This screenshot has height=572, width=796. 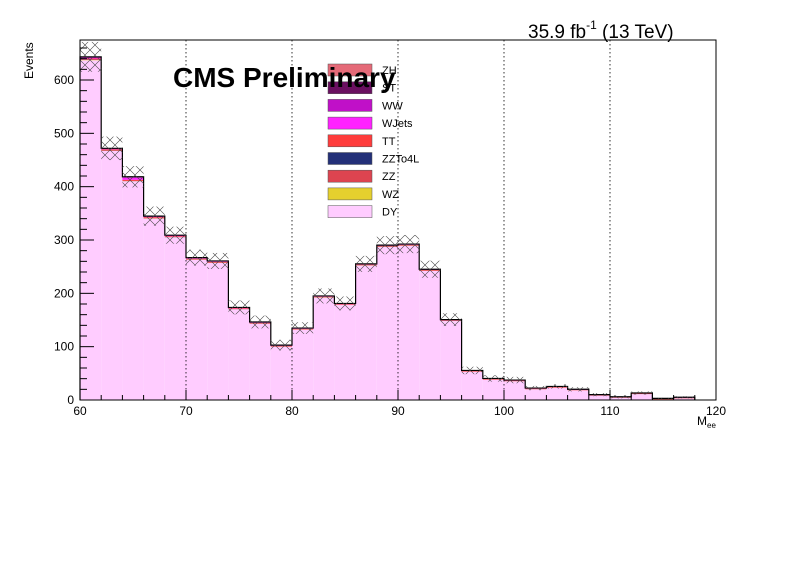 What do you see at coordinates (392, 106) in the screenshot?
I see `legend-label-ww: WW` at bounding box center [392, 106].